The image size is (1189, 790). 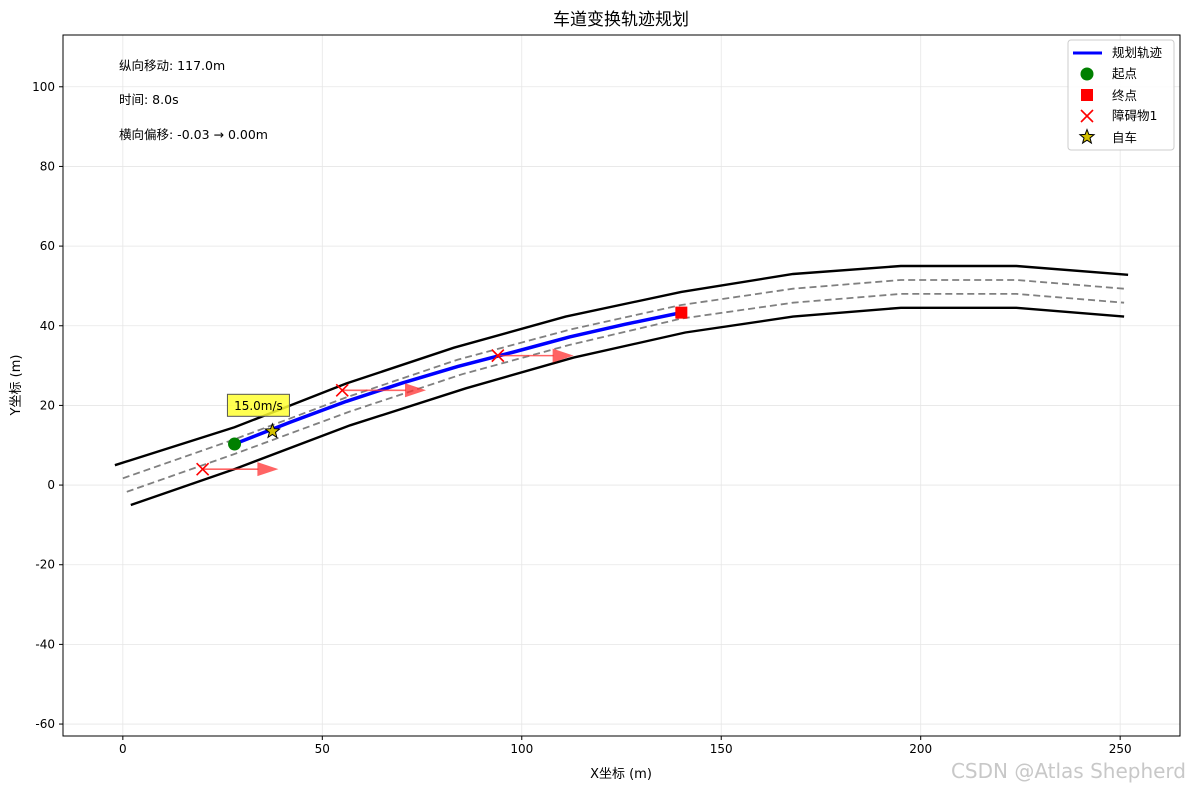 What do you see at coordinates (272, 430) in the screenshot?
I see `ego-vehicle-marker` at bounding box center [272, 430].